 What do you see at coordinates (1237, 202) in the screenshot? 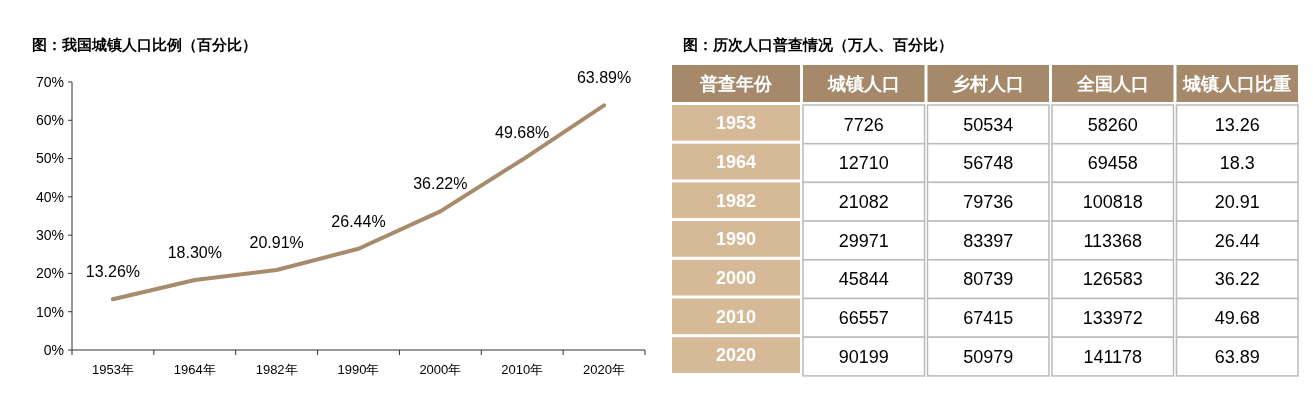
I see `data-label: 20.91` at bounding box center [1237, 202].